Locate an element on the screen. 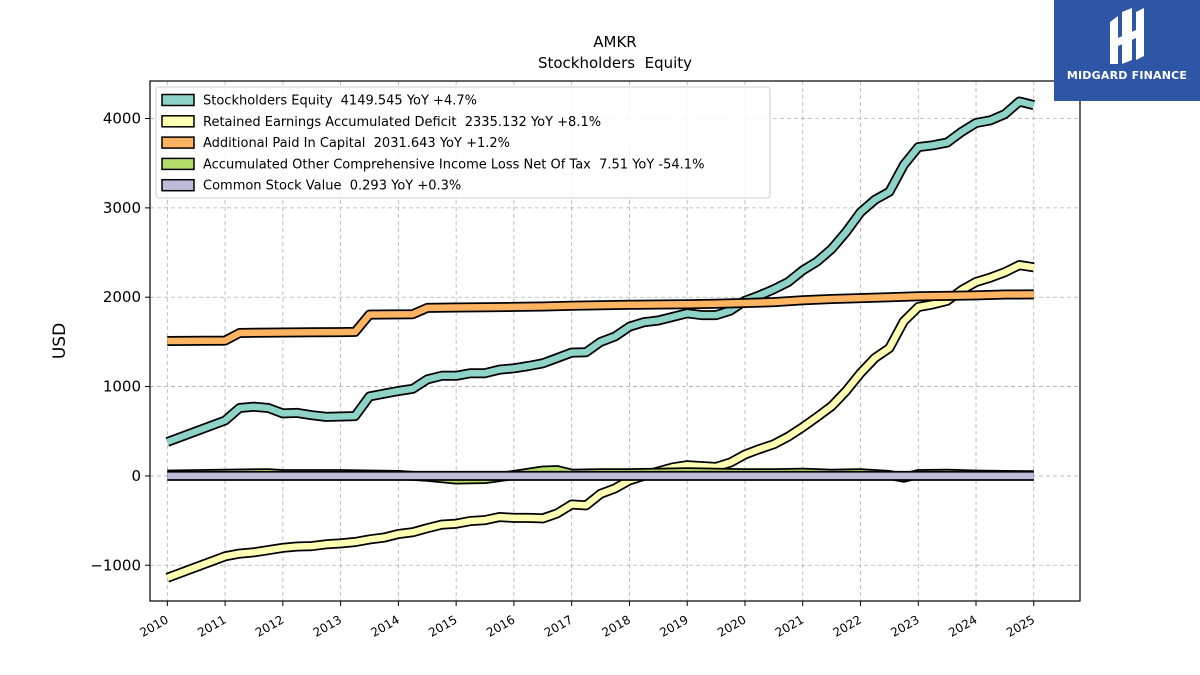 The image size is (1200, 675). x-tick-label: 2022 is located at coordinates (847, 625).